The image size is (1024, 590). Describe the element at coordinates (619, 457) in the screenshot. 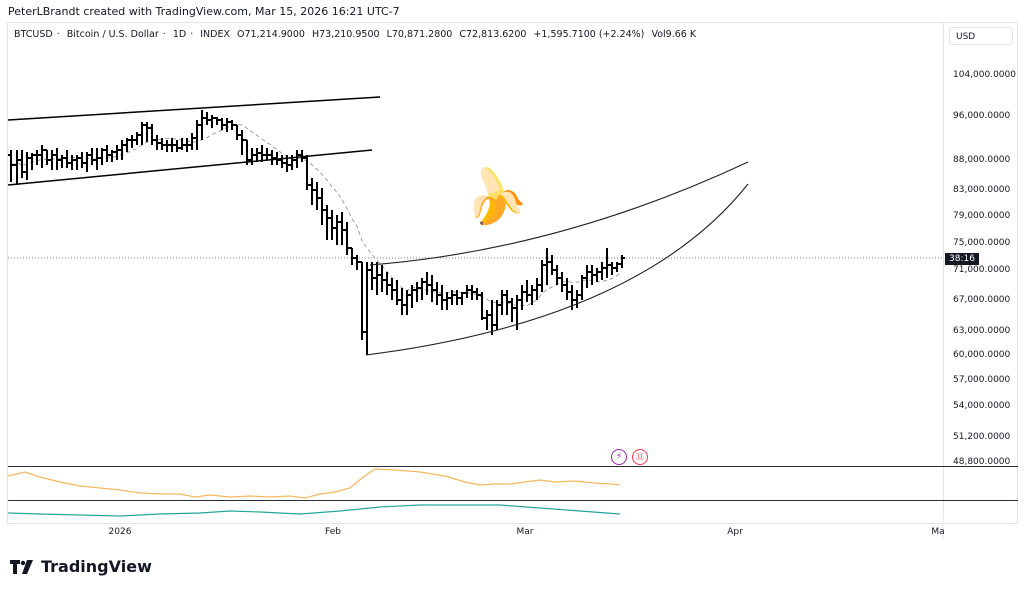

I see `lightning-event-icon: ⚡` at that location.